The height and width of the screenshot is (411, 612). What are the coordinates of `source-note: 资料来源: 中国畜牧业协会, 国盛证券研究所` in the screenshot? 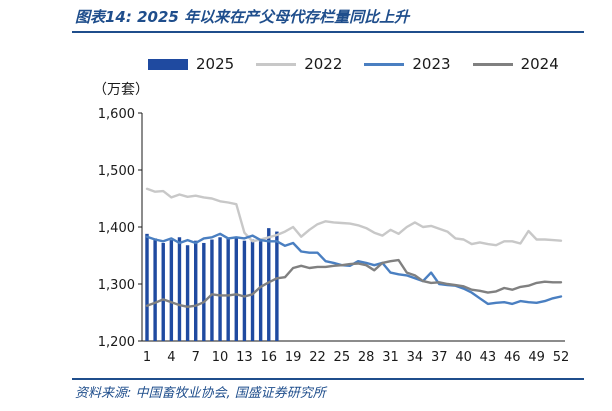 It's located at (200, 393).